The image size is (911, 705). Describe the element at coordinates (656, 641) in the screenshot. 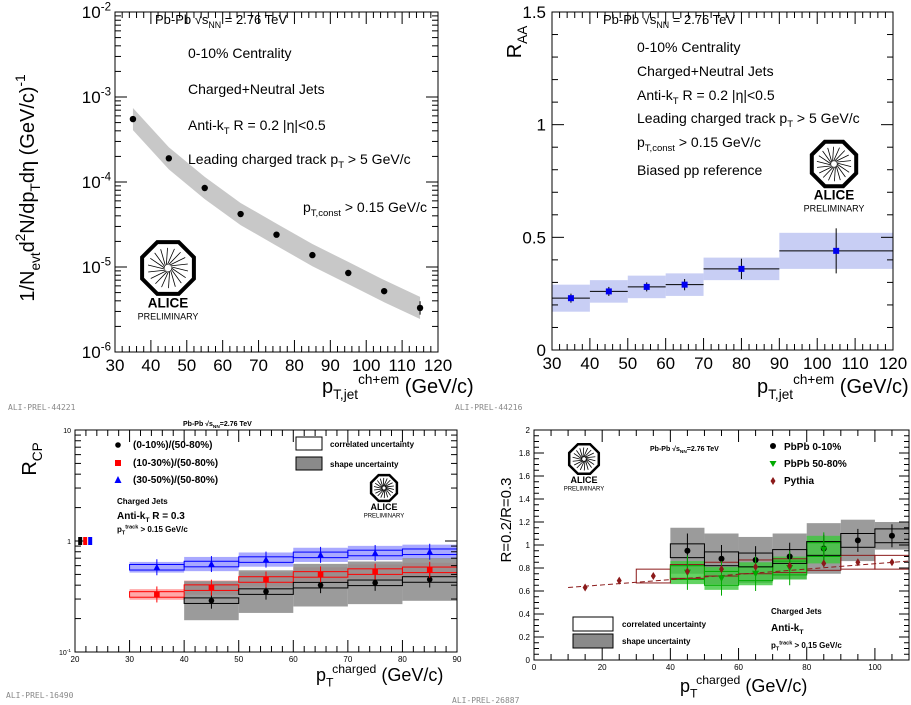

I see `legend-box-label: shape uncertainty` at that location.